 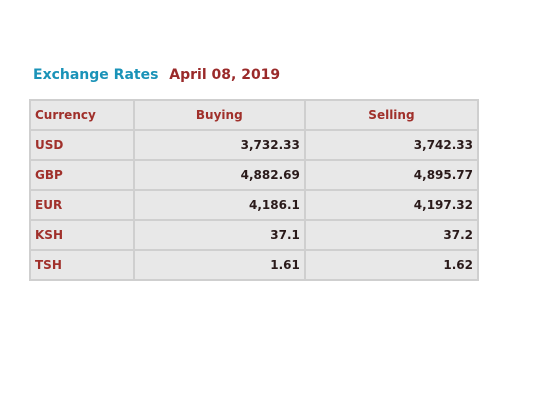 I want to click on currency-code: GBP, so click(x=82, y=175).